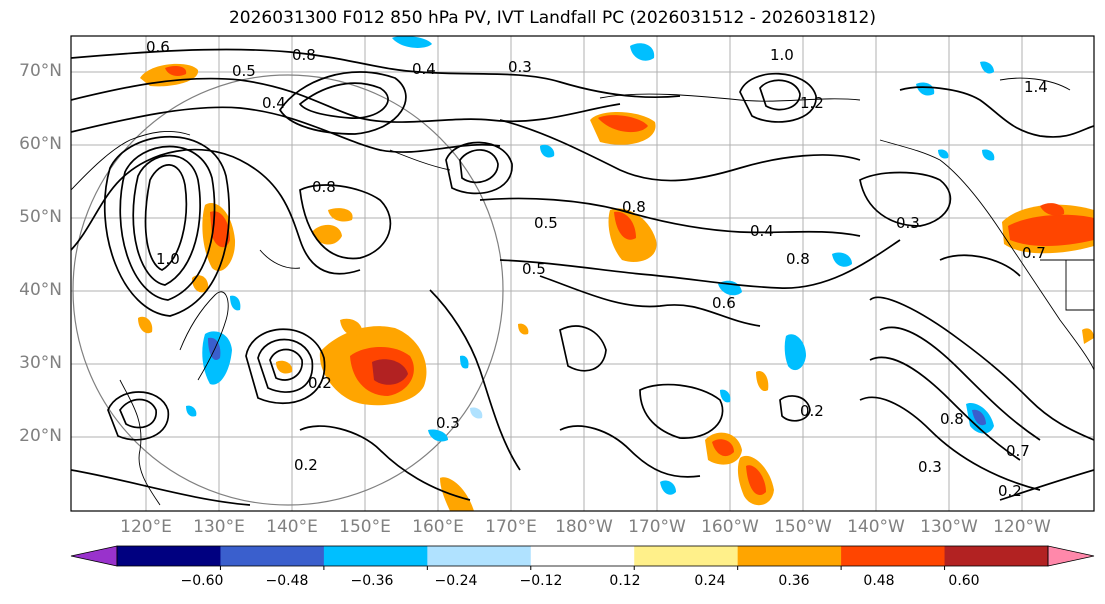 The height and width of the screenshot is (604, 1105). I want to click on contour-label: 1.4, so click(1036, 87).